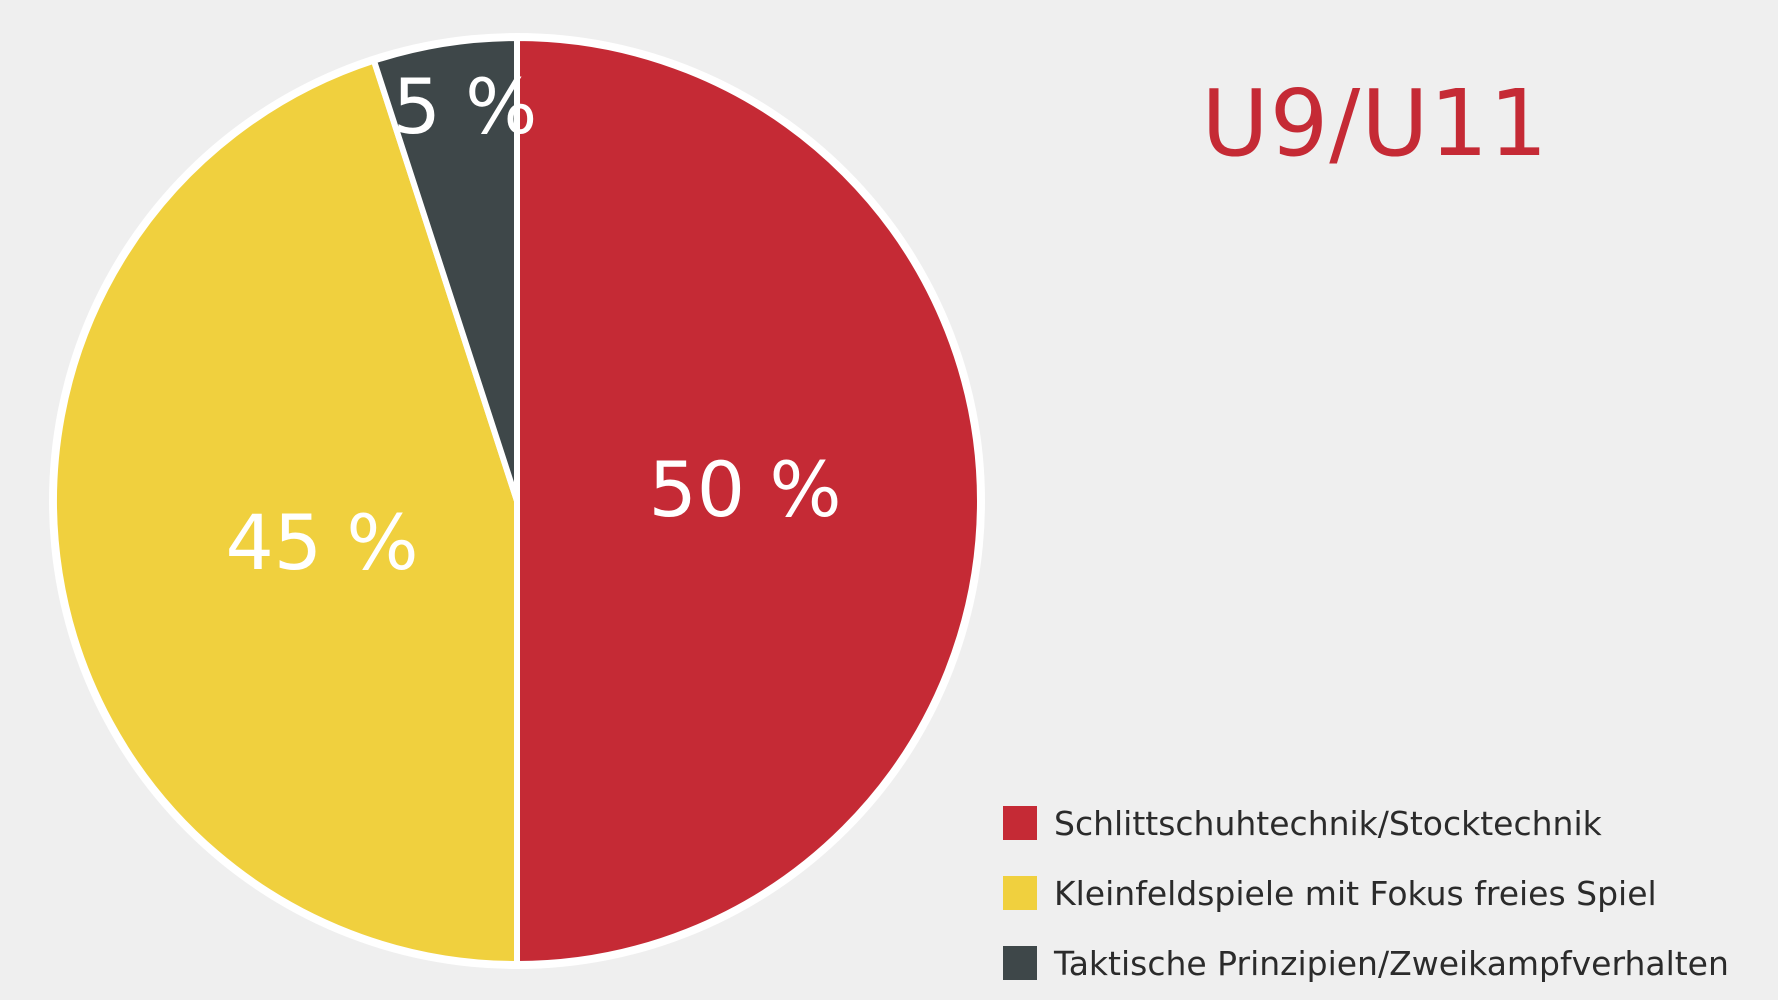 The width and height of the screenshot is (1778, 1000). Describe the element at coordinates (445, 269) in the screenshot. I see `pie-slice` at that location.